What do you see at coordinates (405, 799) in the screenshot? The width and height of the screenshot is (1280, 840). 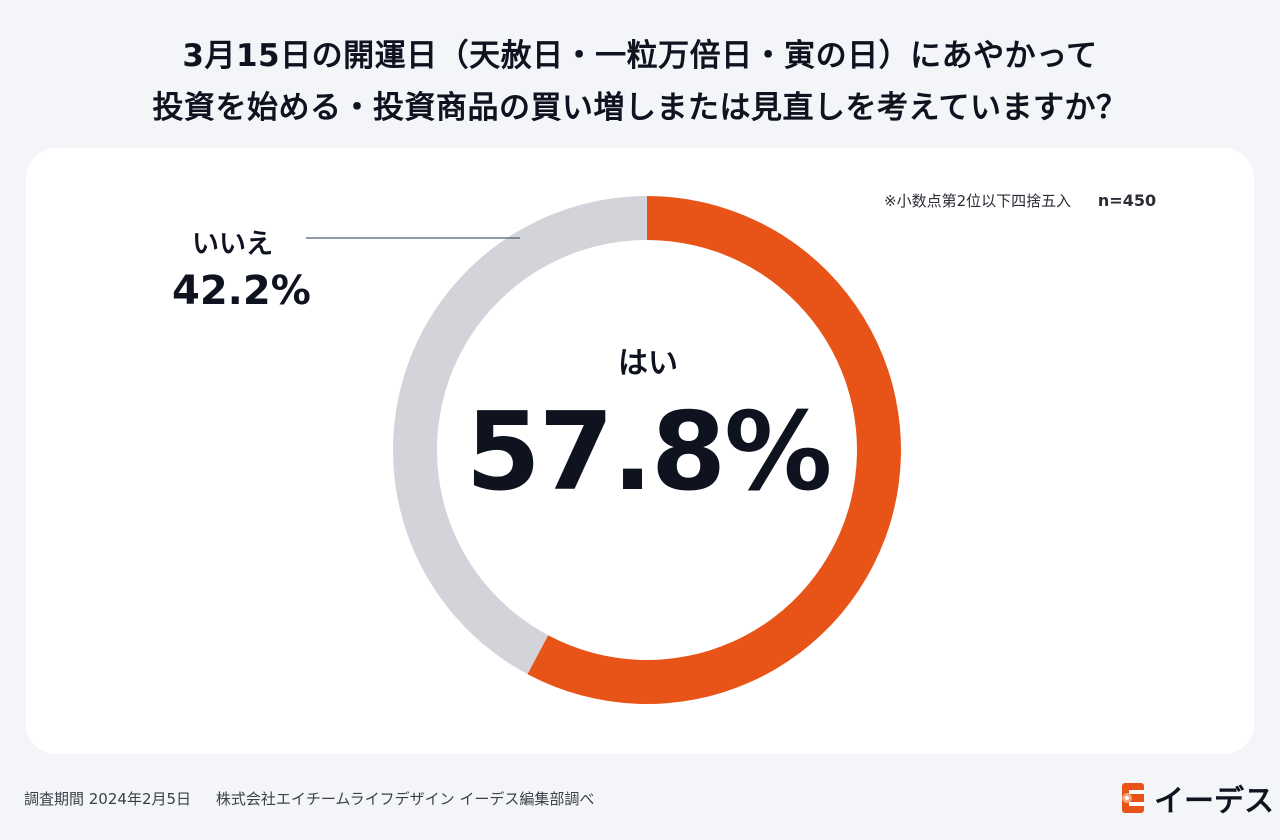 I see `survey-organization: 株式会社エイチームライフデザイン イーデス編集部調べ` at bounding box center [405, 799].